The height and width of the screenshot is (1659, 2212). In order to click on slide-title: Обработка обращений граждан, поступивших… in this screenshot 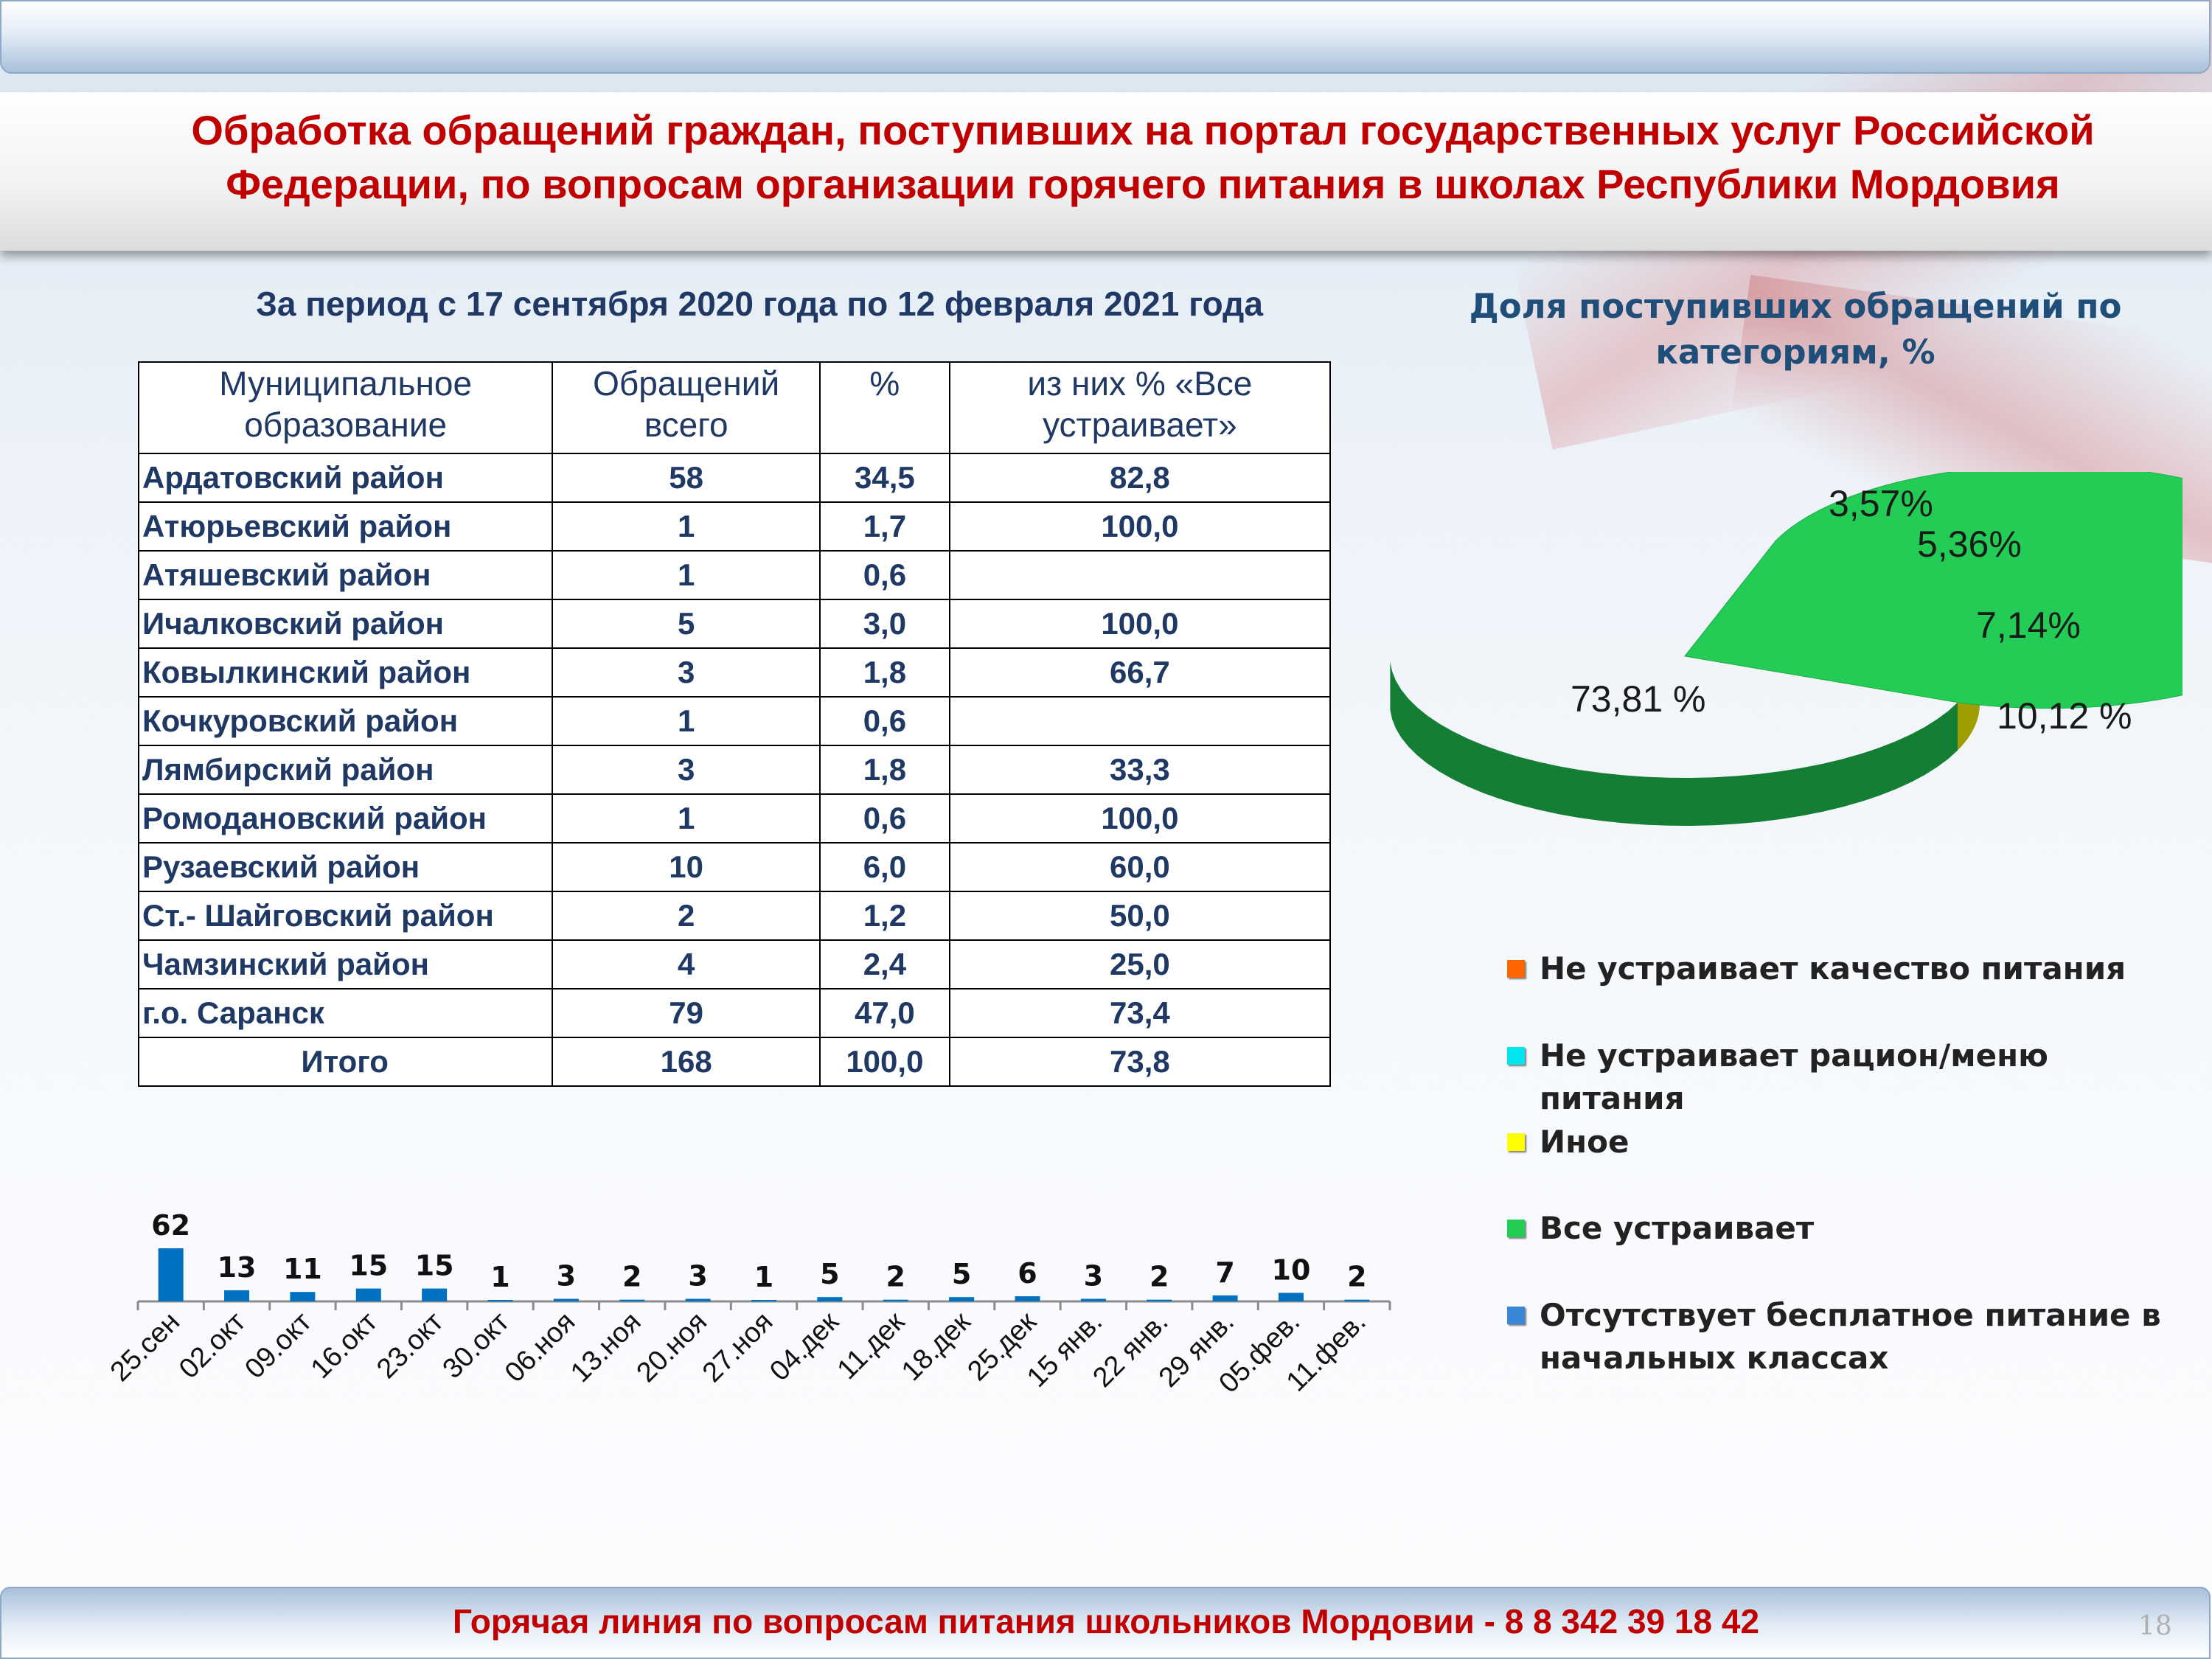, I will do `click(1143, 157)`.